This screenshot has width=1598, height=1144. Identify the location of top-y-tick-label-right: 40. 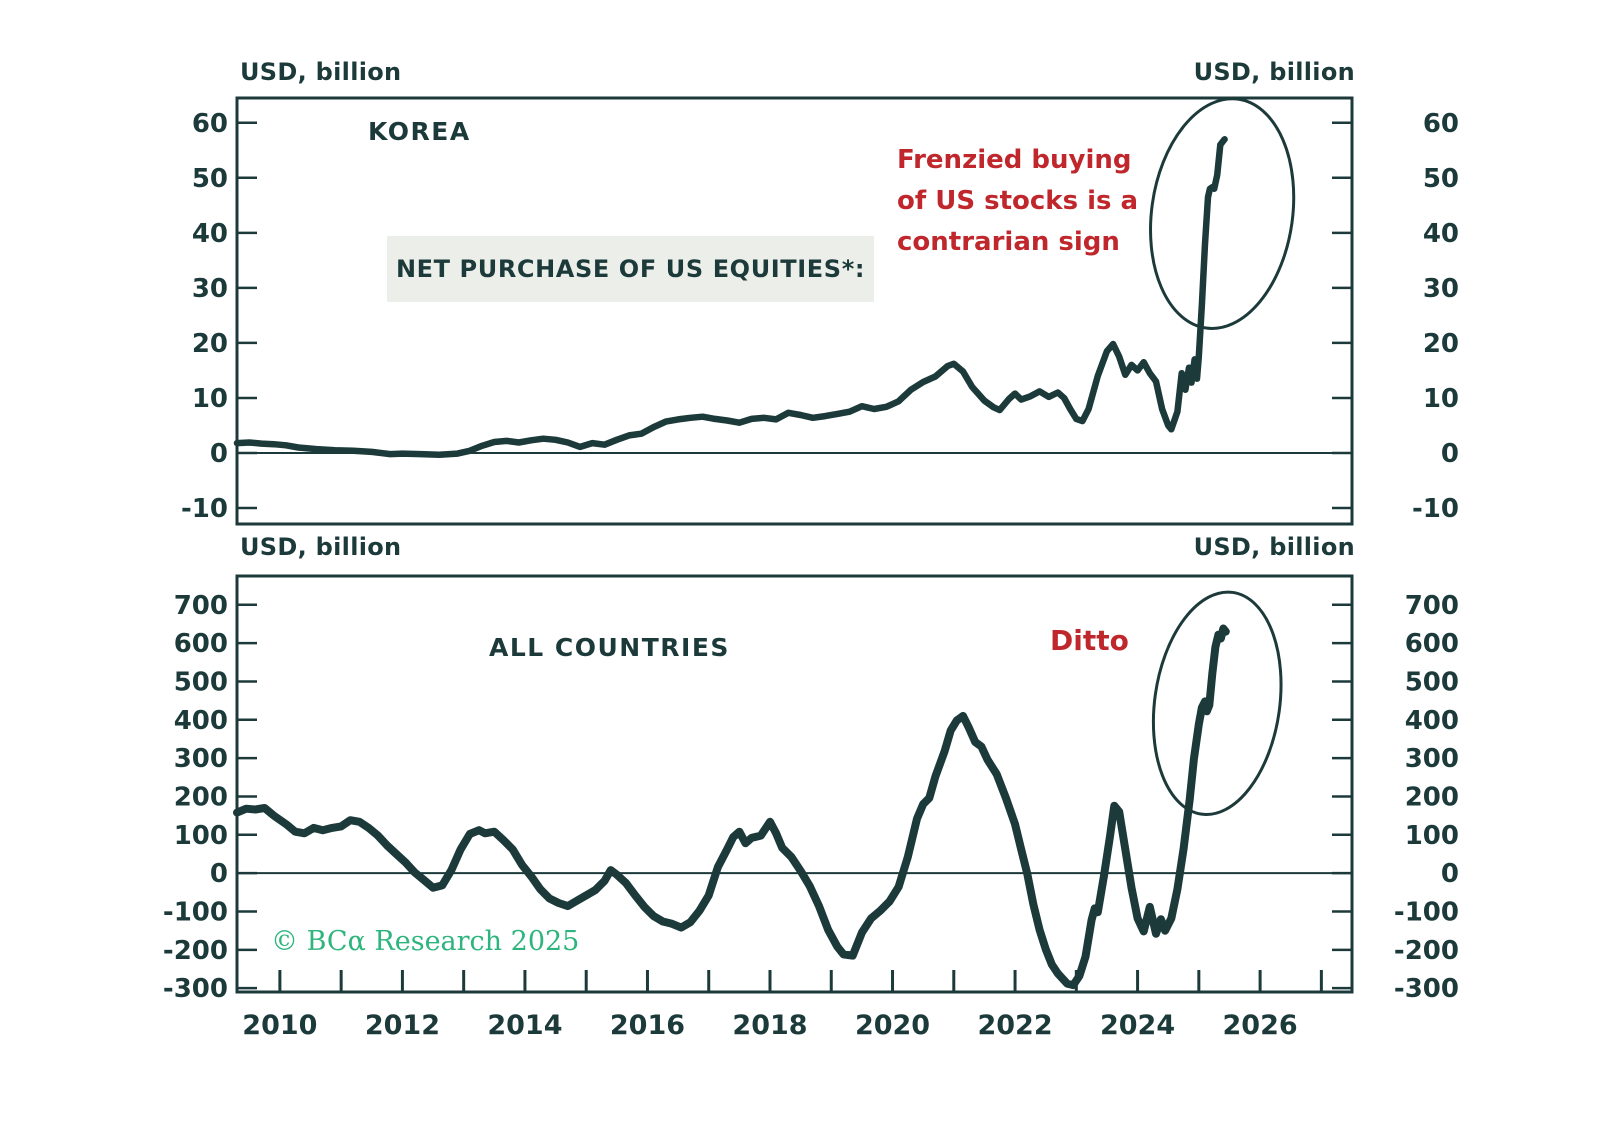
(1441, 234).